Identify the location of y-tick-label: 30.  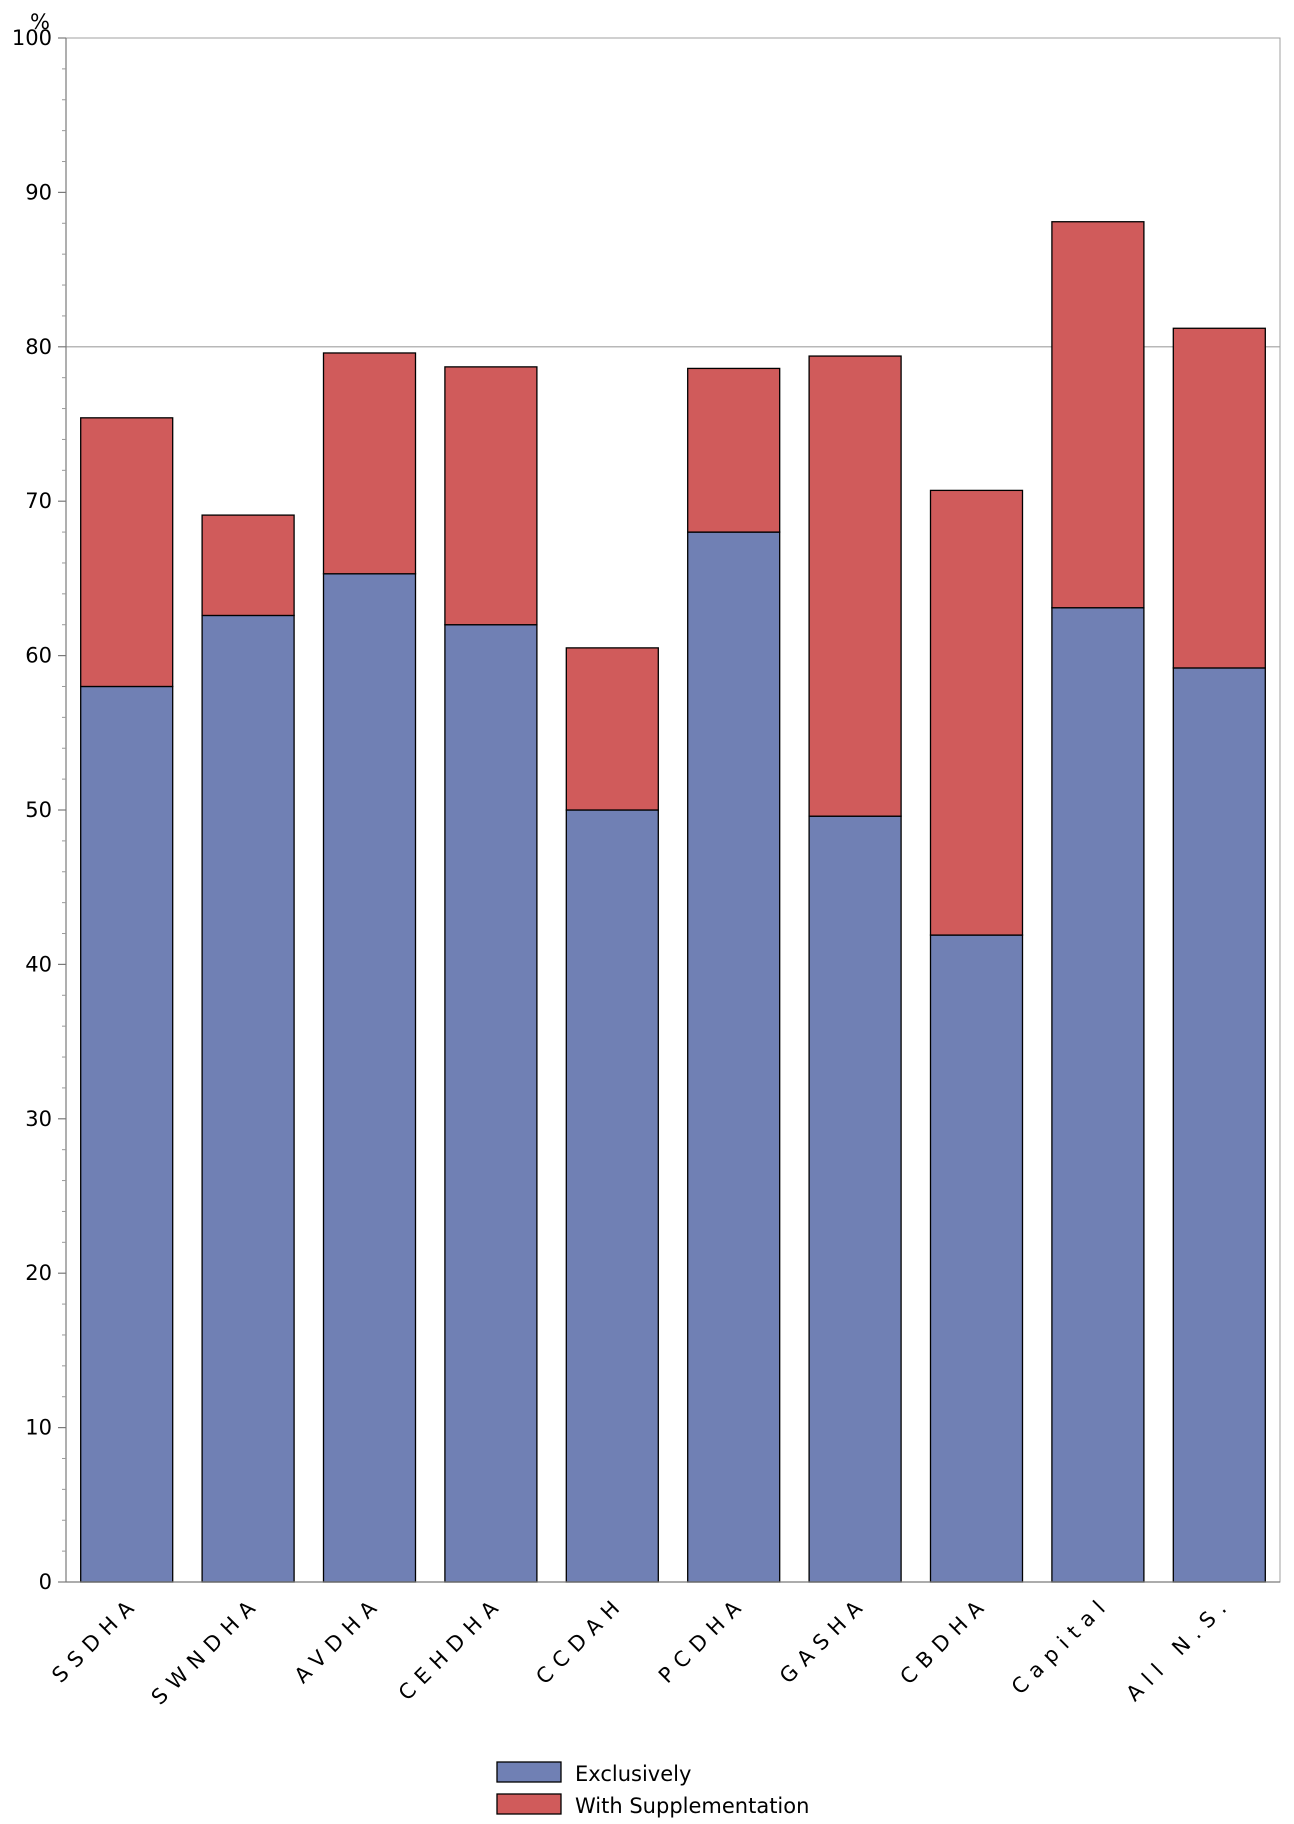
(38, 1119).